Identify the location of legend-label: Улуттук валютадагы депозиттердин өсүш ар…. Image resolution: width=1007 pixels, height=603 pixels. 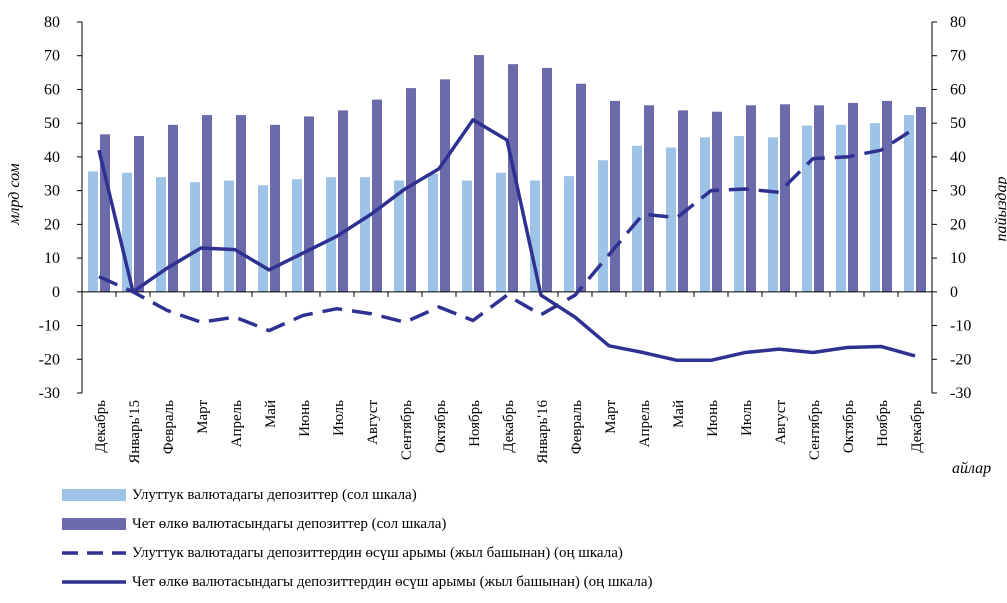
(377, 553).